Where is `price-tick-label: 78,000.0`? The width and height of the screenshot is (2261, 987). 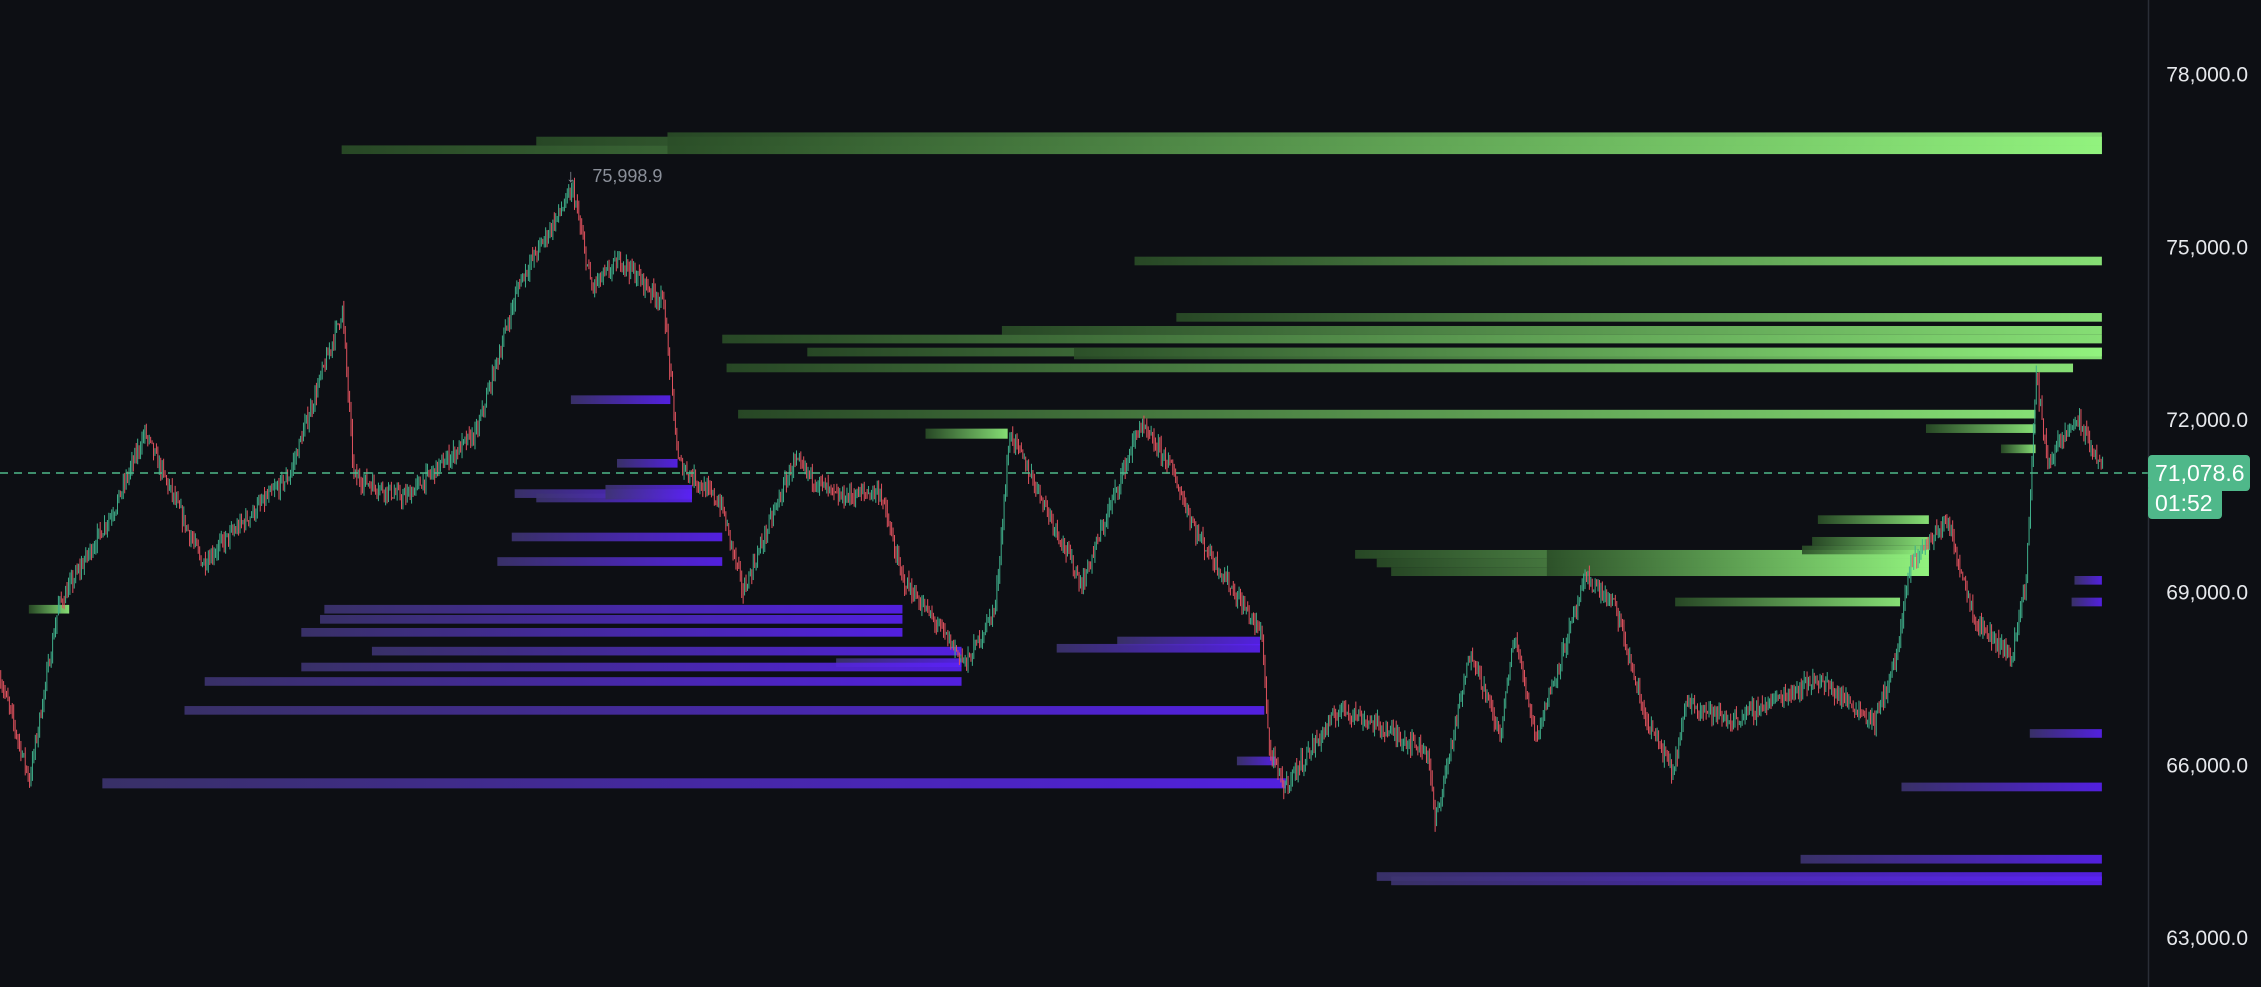
price-tick-label: 78,000.0 is located at coordinates (2207, 75).